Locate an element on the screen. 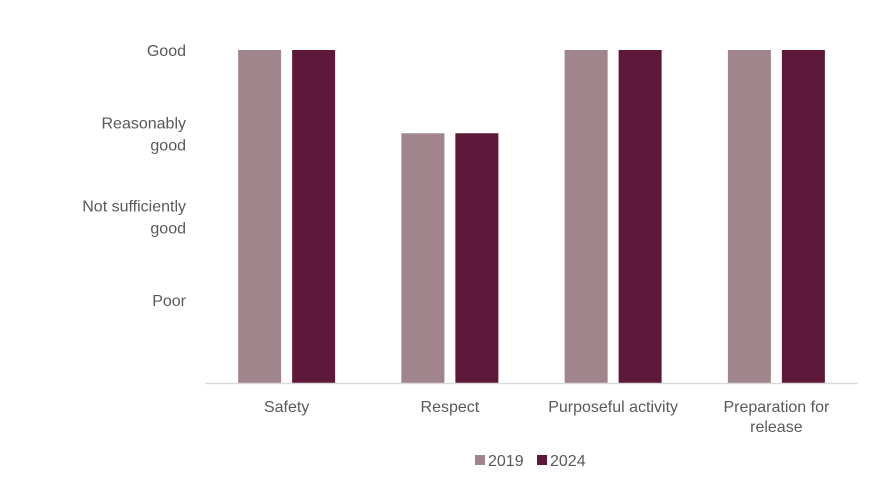 This screenshot has height=489, width=886. bar-2024-safety is located at coordinates (314, 216).